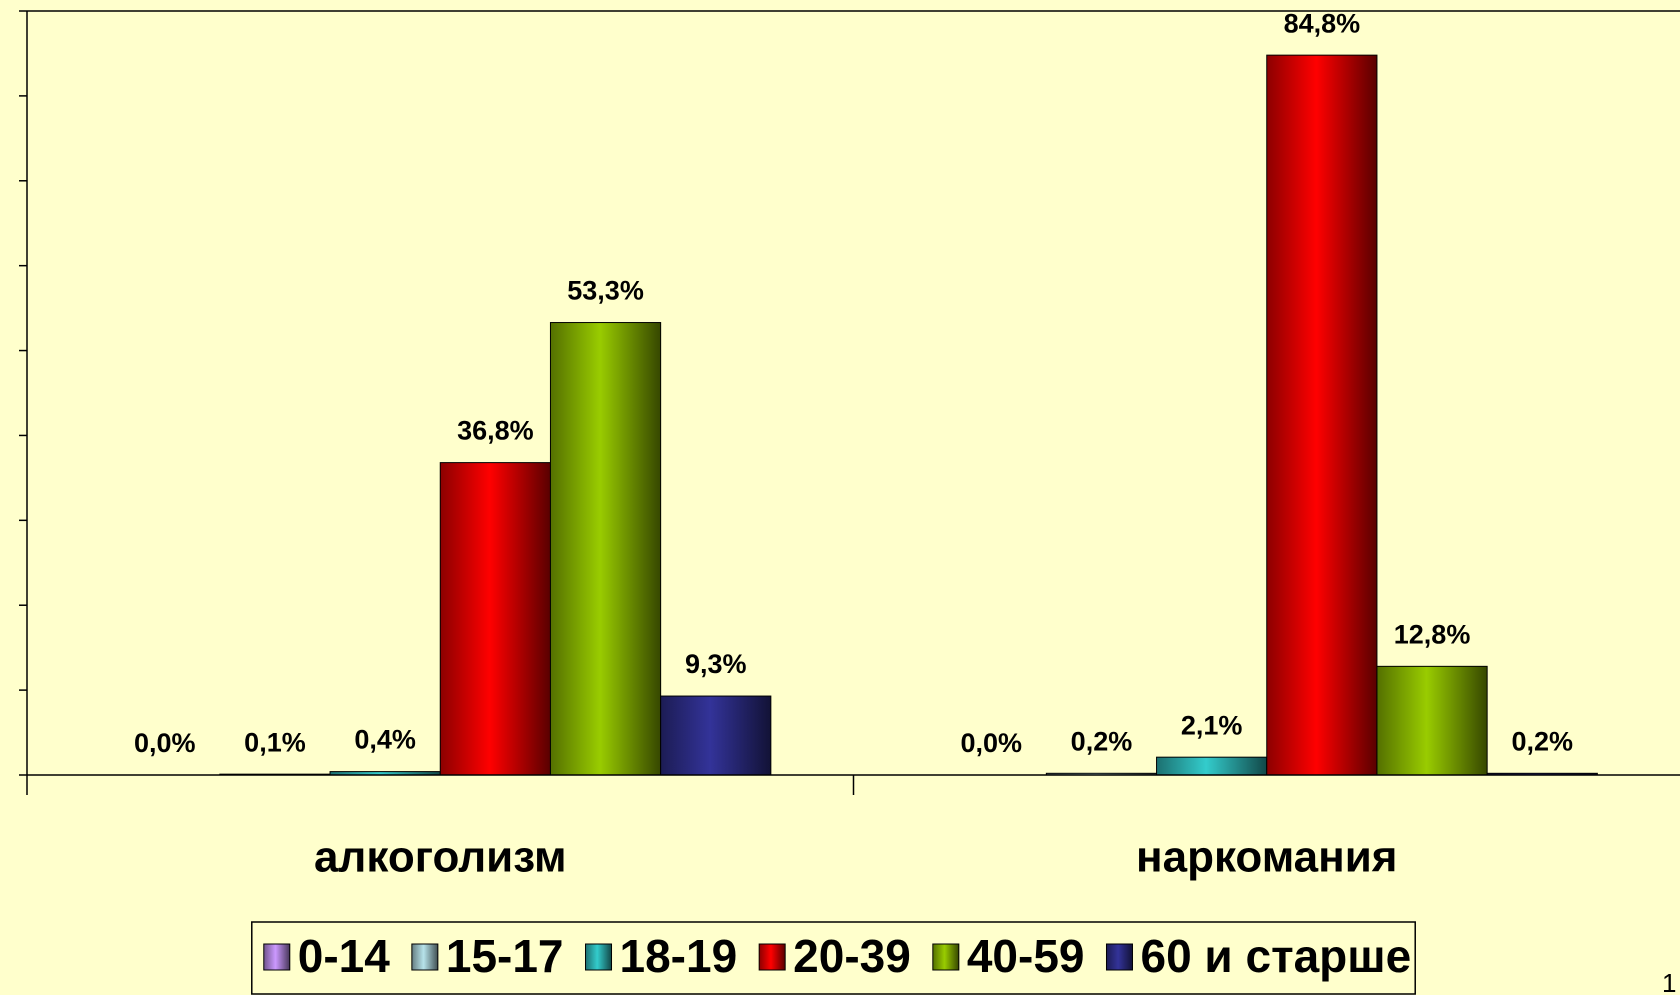  I want to click on value-label: 12,8%, so click(1432, 634).